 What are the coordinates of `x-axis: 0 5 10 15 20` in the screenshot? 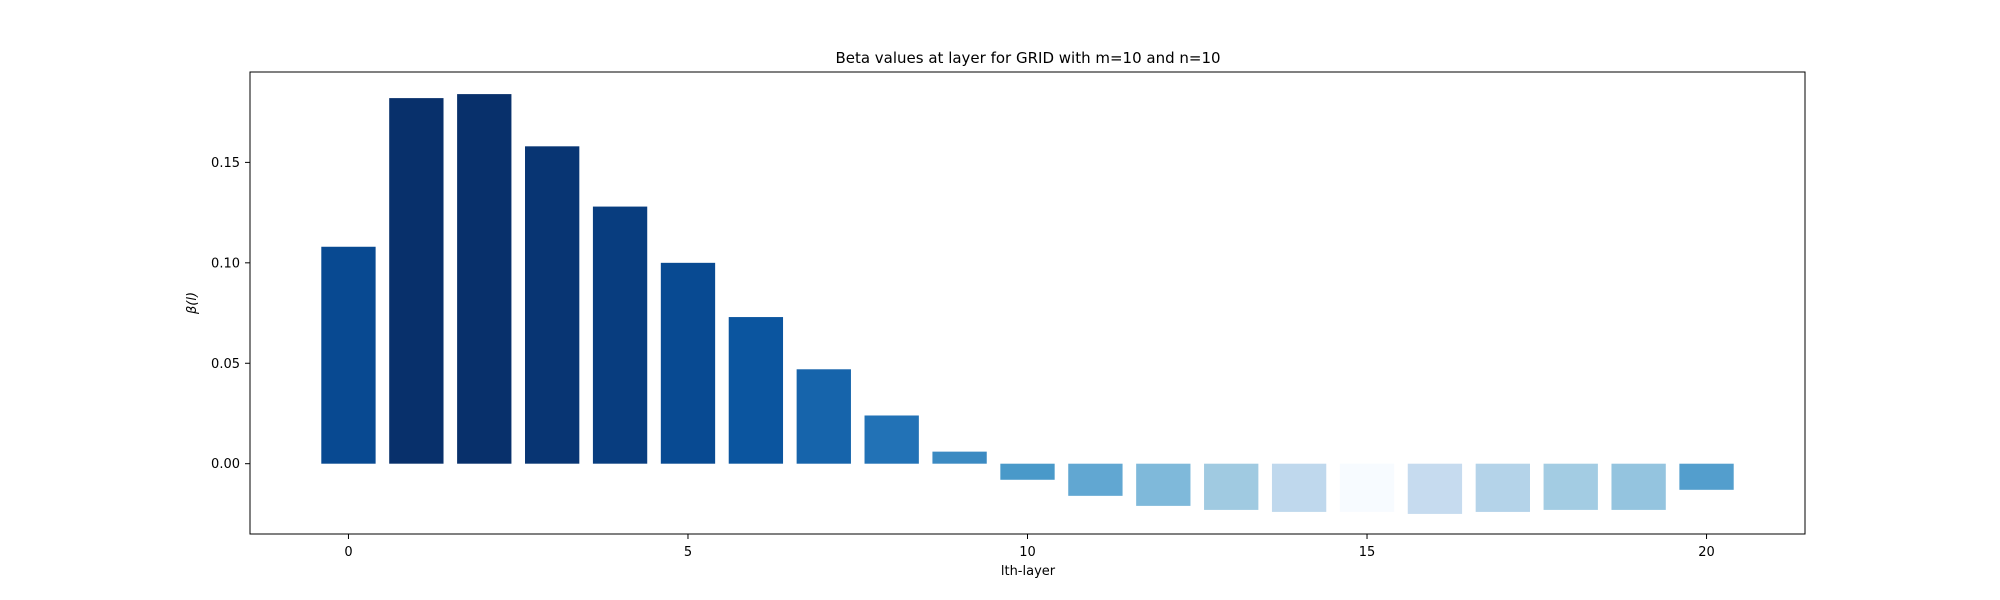 It's located at (1029, 547).